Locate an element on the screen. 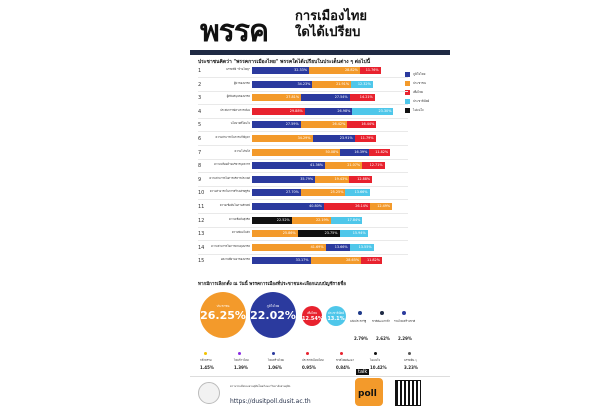  party-label: ไทยก้าวใหม่ is located at coordinates (241, 360).